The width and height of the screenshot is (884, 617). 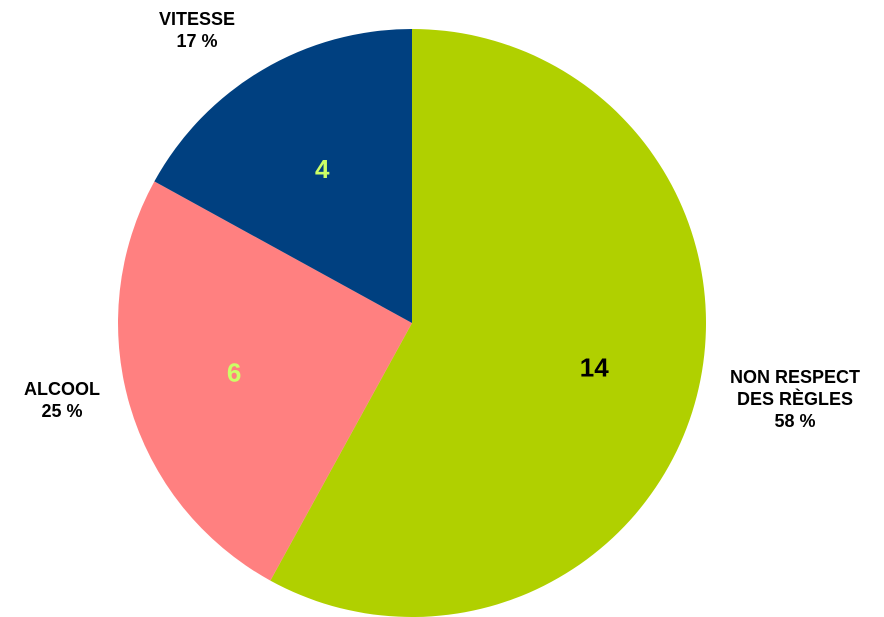 What do you see at coordinates (795, 421) in the screenshot?
I see `percent-label: 58 %` at bounding box center [795, 421].